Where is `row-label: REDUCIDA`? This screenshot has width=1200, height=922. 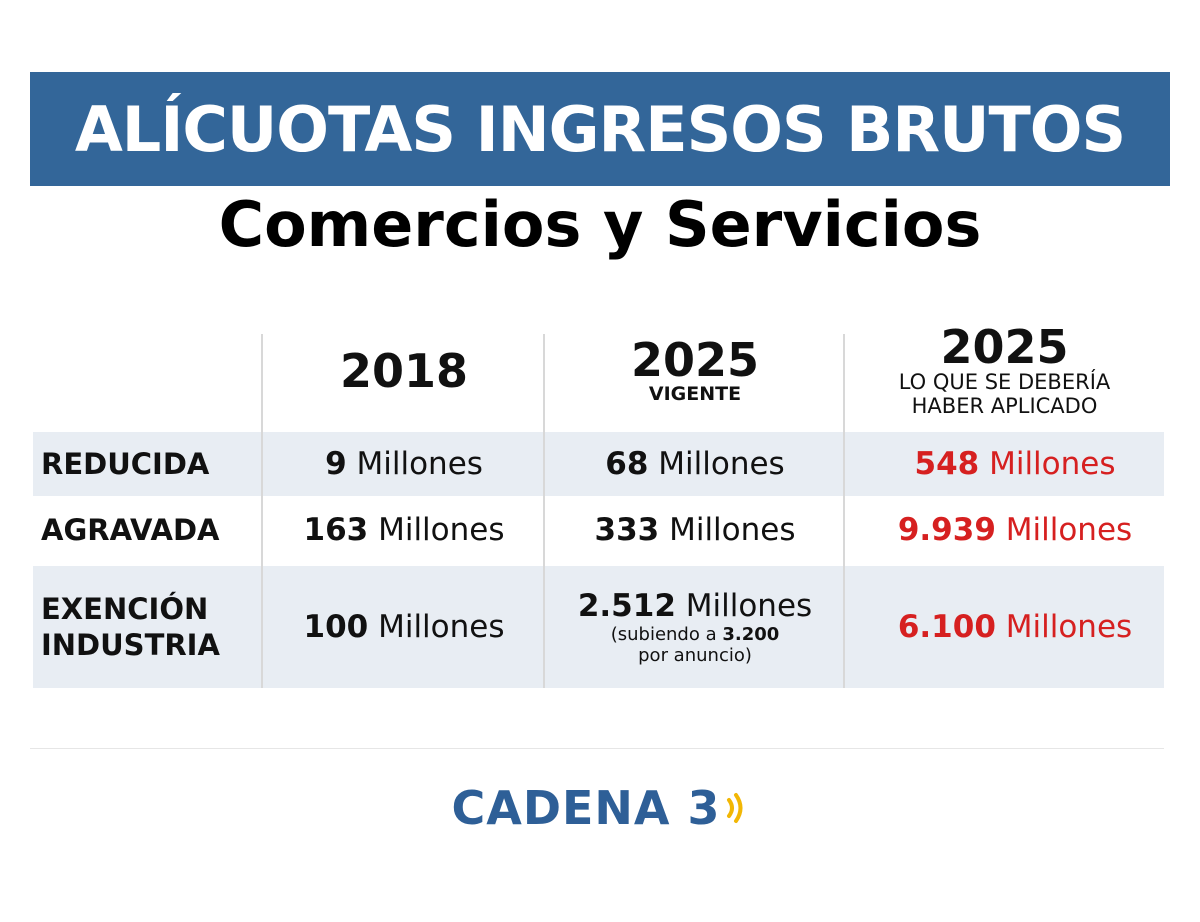 row-label: REDUCIDA is located at coordinates (125, 464).